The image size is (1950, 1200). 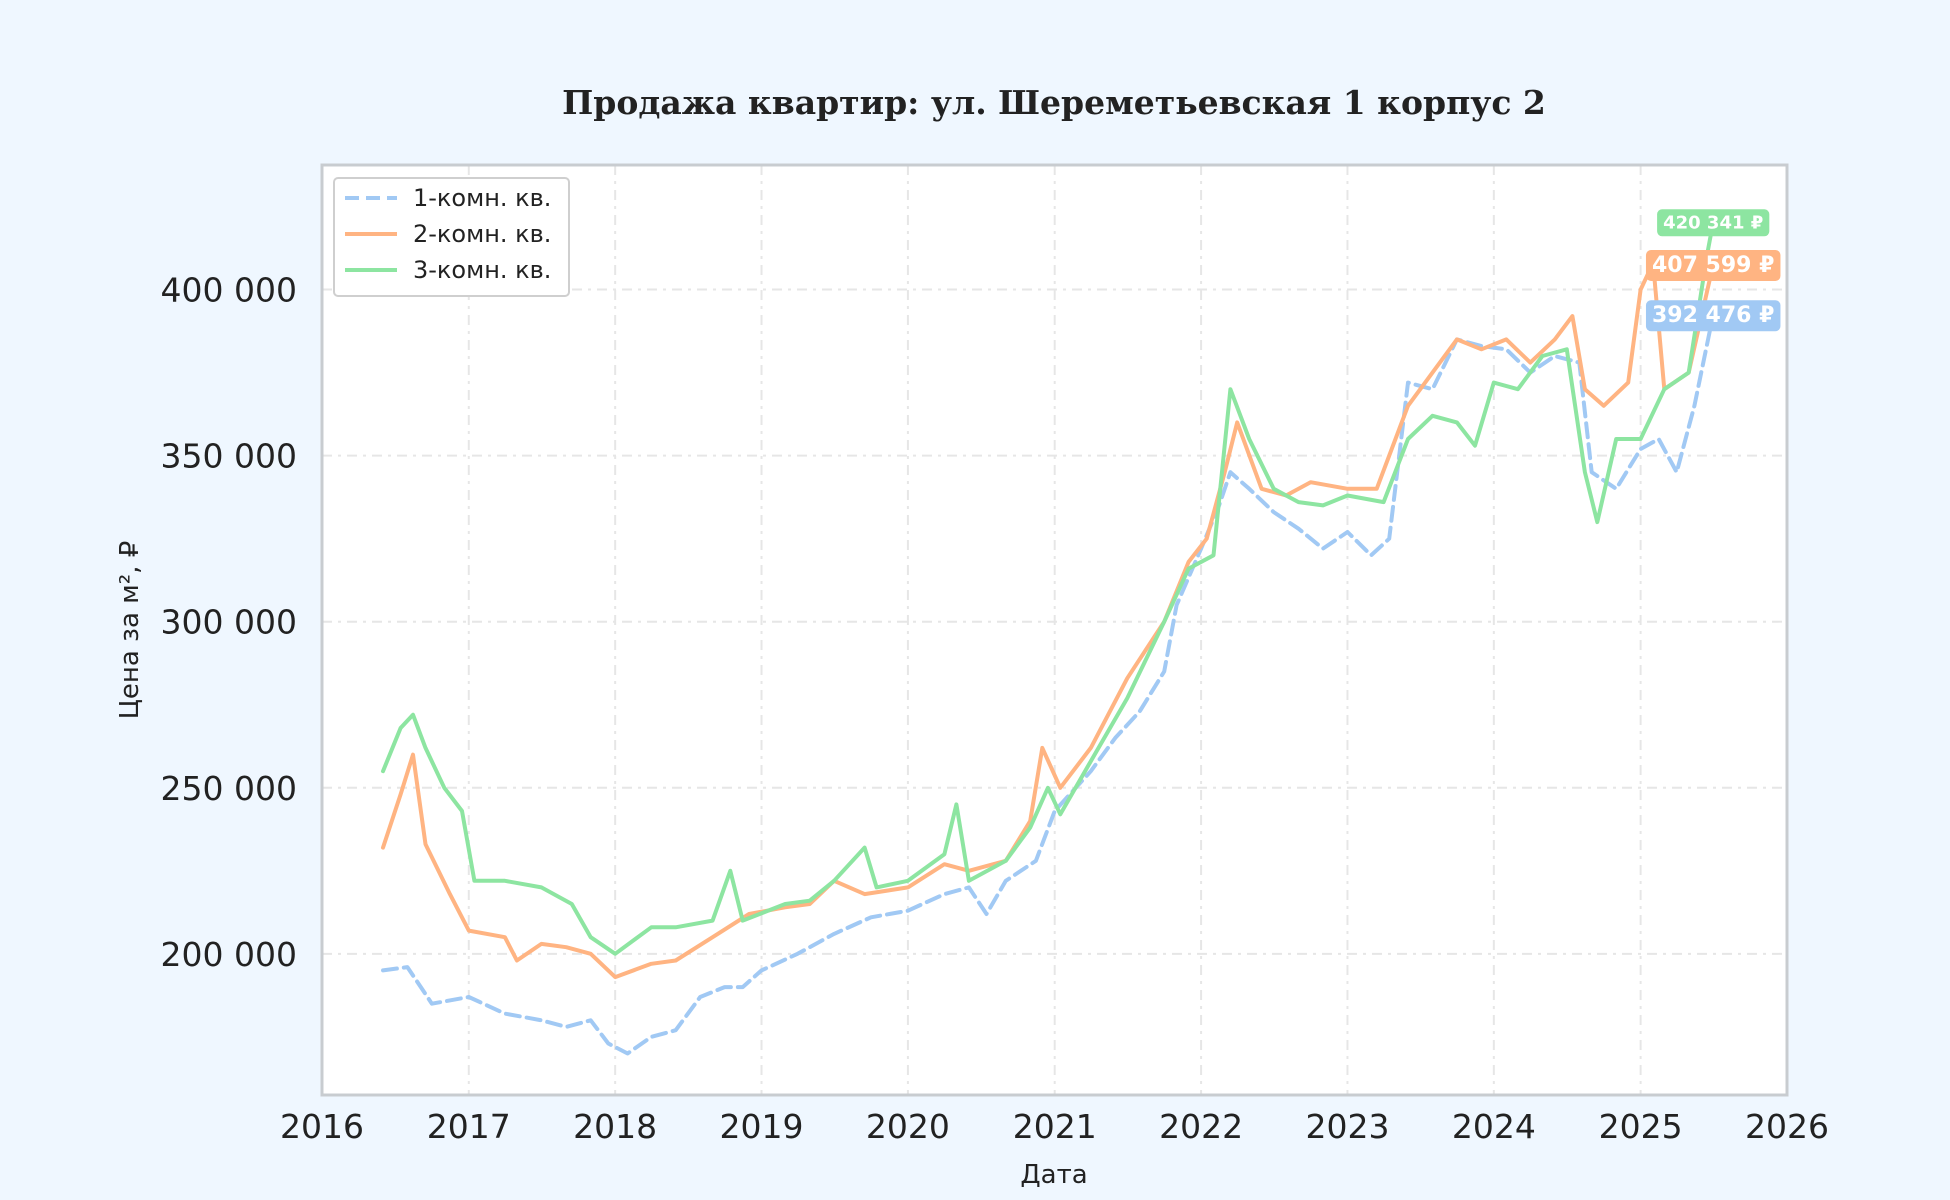 I want to click on value-badge-3: 420 341 ₽, so click(x=1713, y=223).